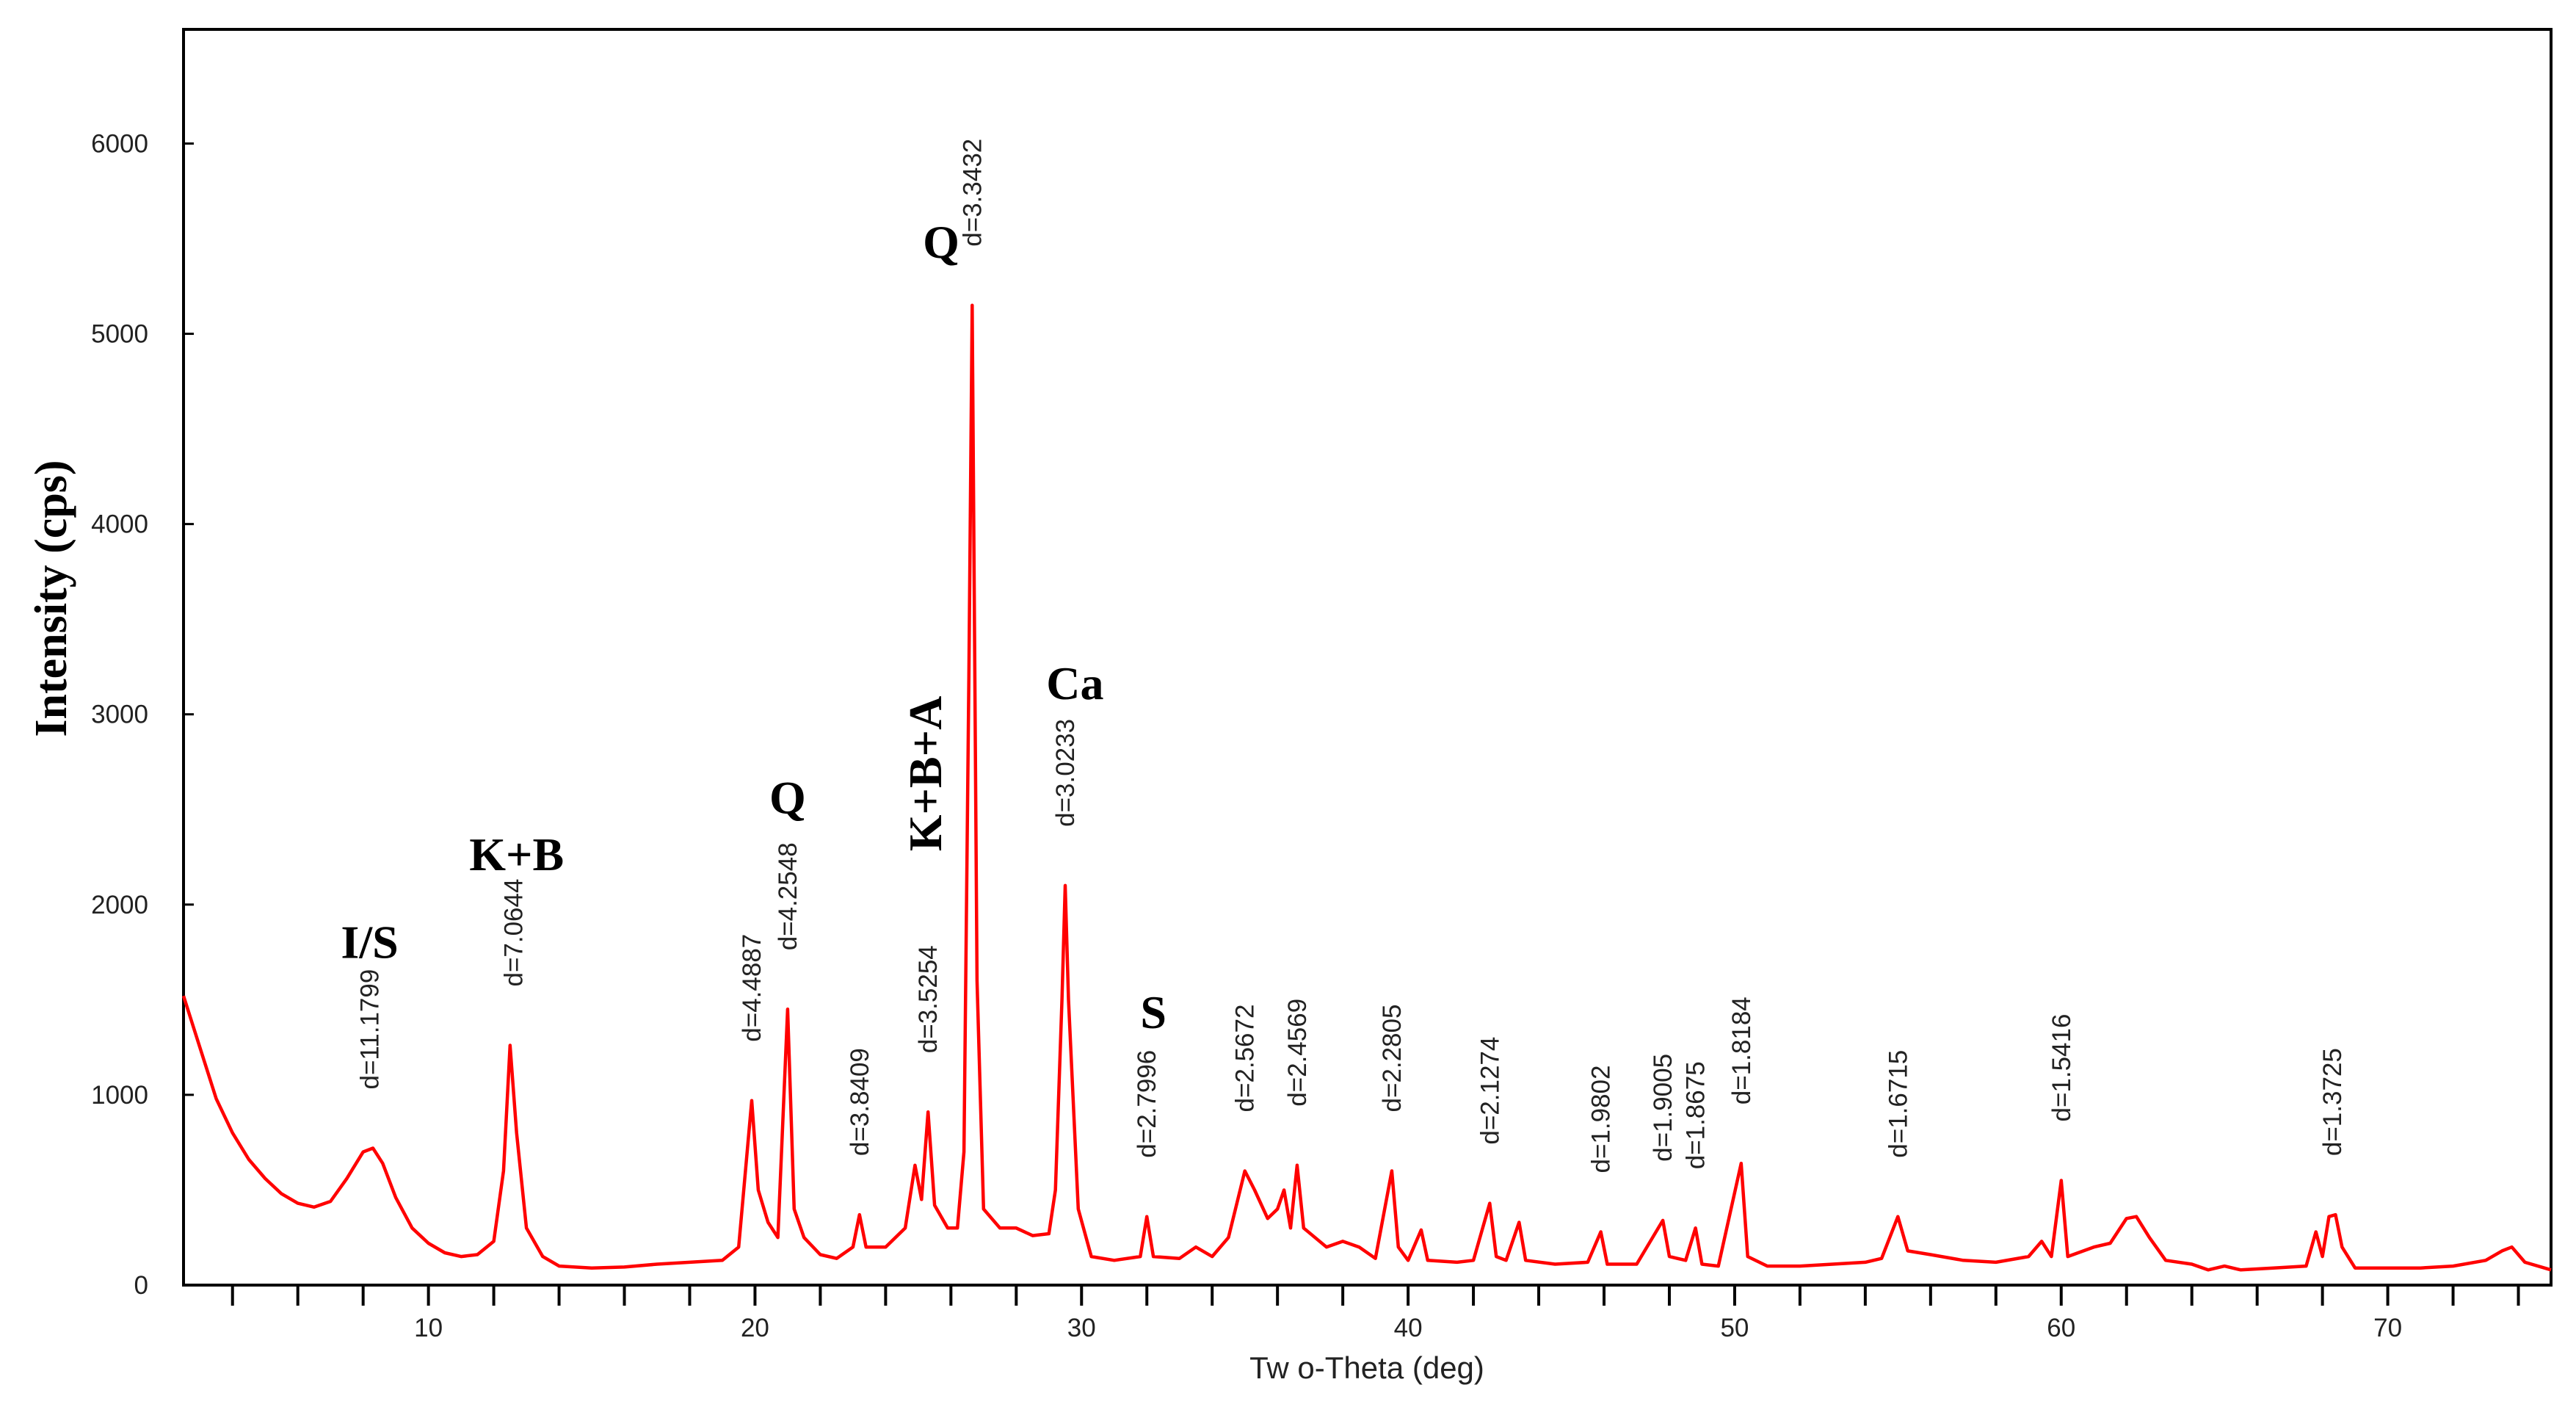 This screenshot has width=2576, height=1407. What do you see at coordinates (1147, 1104) in the screenshot?
I see `peak-label: d=2.7996` at bounding box center [1147, 1104].